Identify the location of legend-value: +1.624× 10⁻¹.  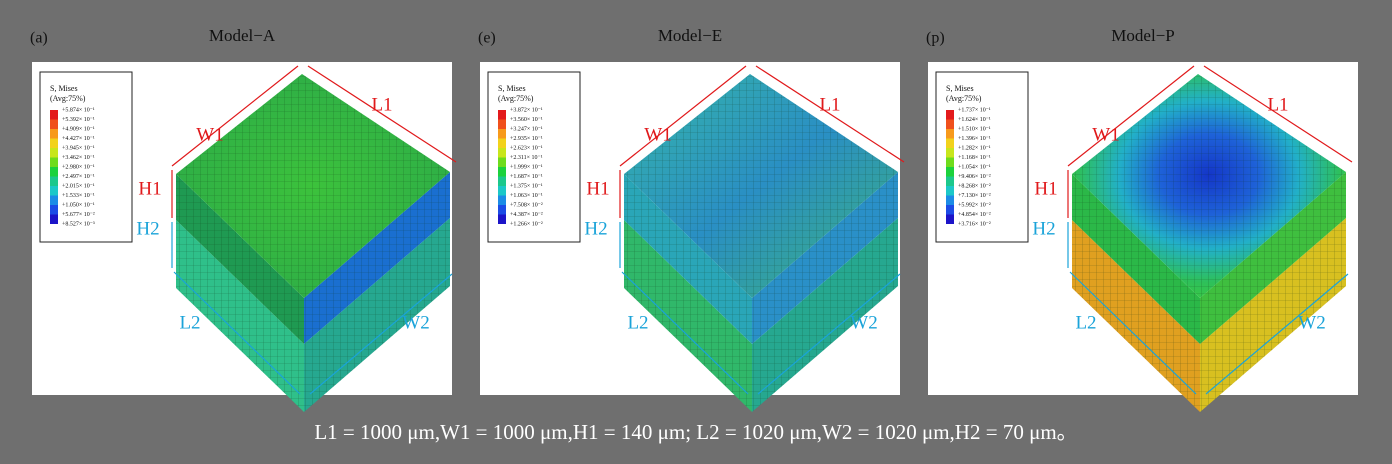
(974, 120).